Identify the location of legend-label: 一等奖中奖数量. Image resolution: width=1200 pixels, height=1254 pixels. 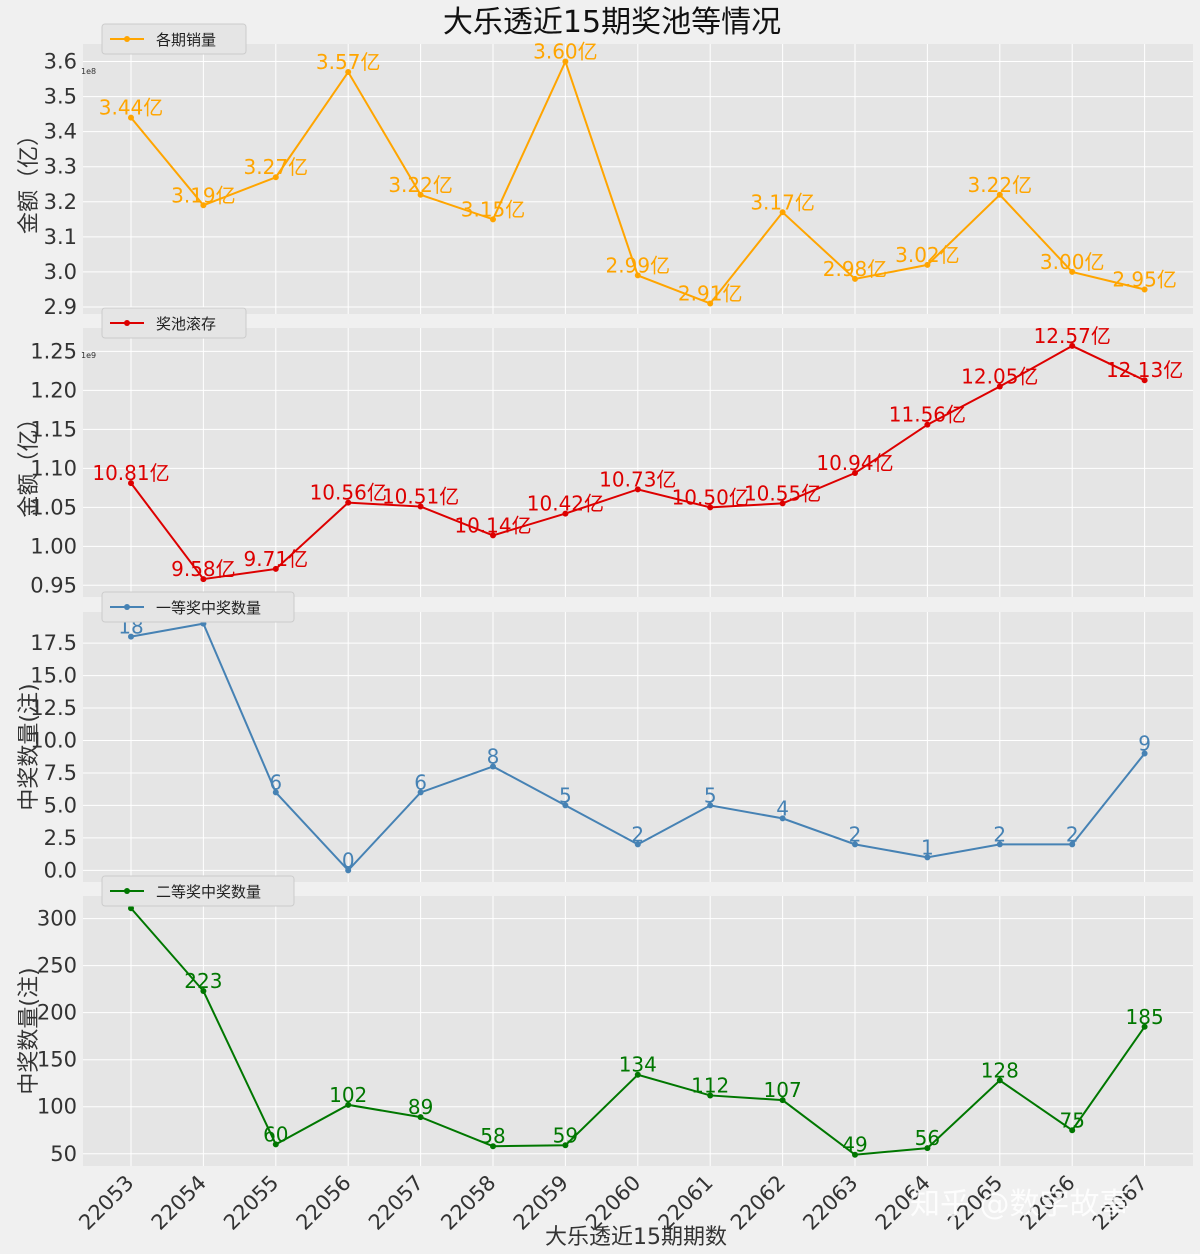
(208, 608).